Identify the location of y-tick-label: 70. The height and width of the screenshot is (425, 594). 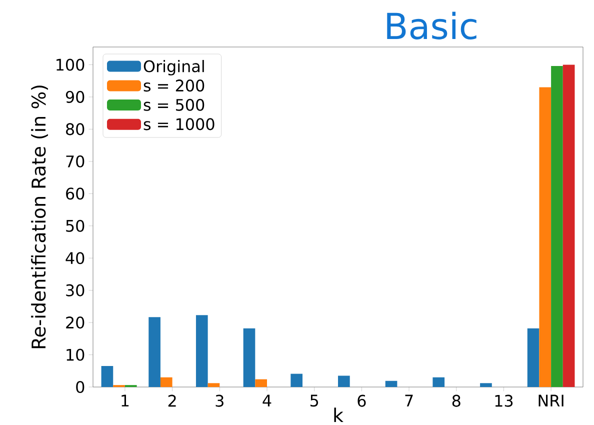
(75, 161).